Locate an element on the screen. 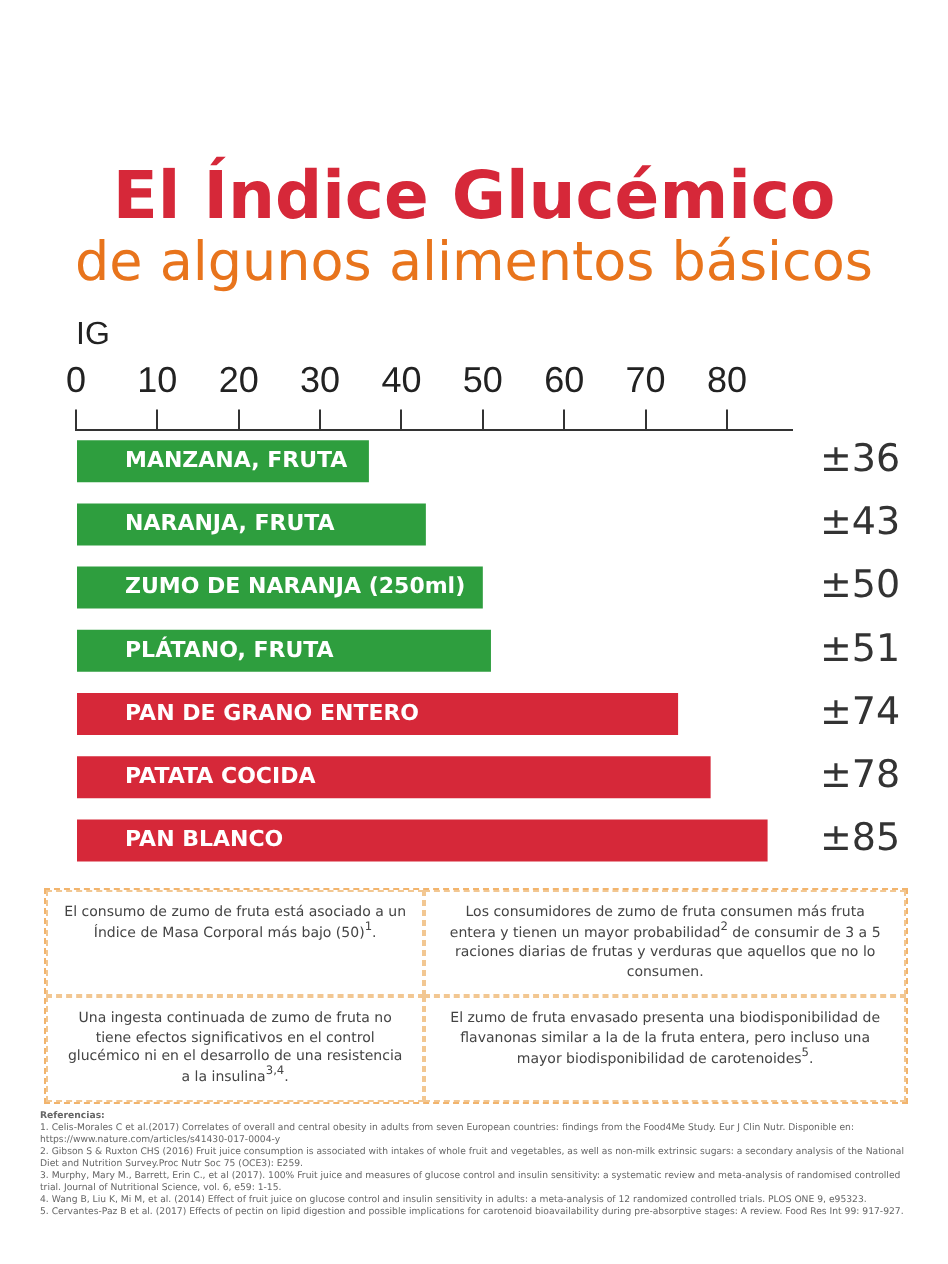 Image resolution: width=948 pixels, height=1264 pixels. y-tick-label: PLÁTANO, FRUTA is located at coordinates (230, 648).